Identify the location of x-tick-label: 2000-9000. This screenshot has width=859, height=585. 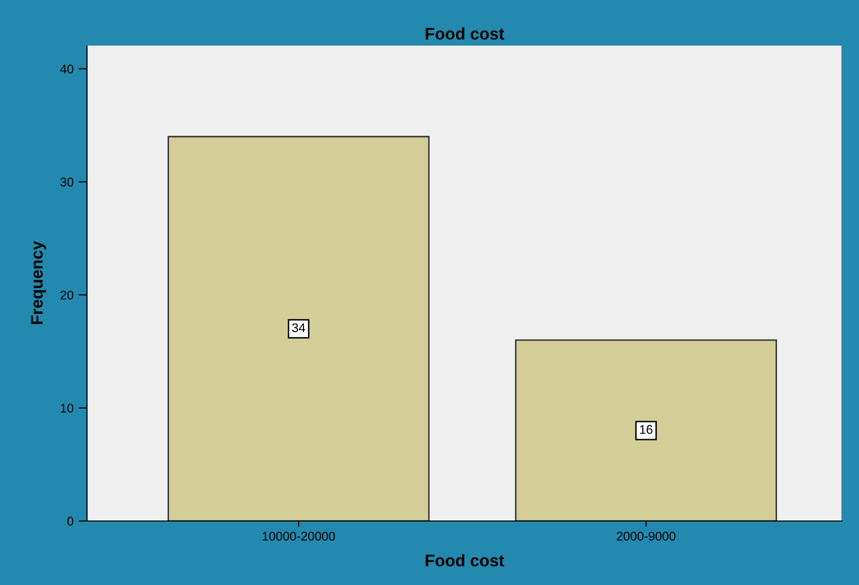
(646, 536).